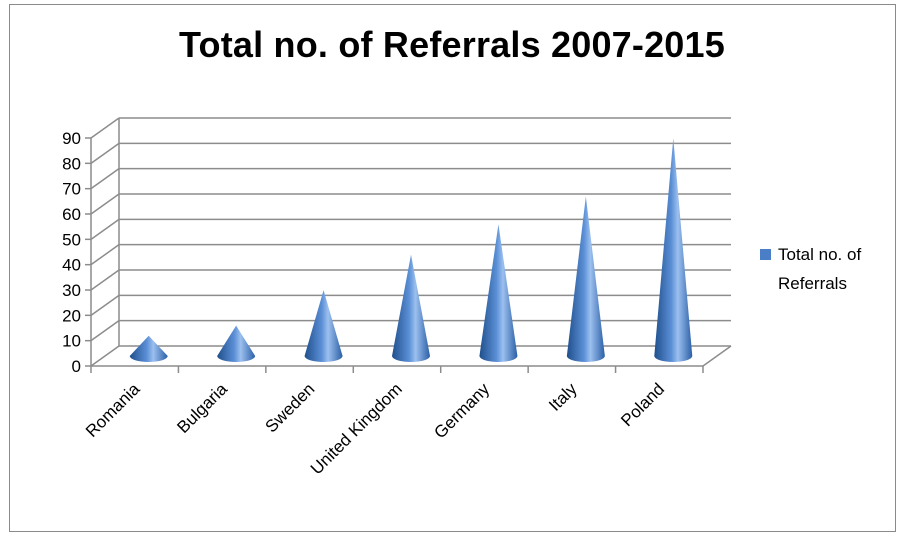 The image size is (904, 538). I want to click on y-tick-label: 90, so click(71, 138).